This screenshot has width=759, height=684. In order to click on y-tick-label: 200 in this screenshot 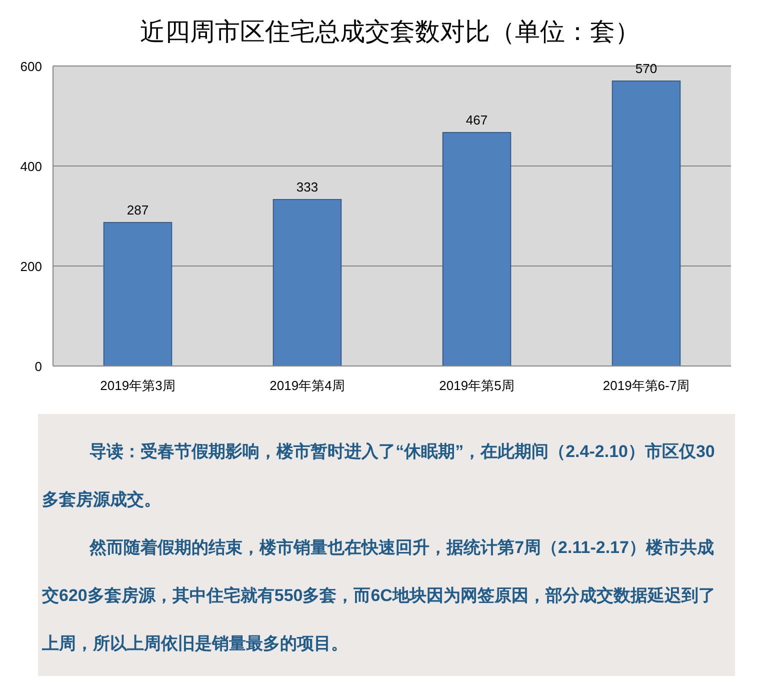, I will do `click(31, 266)`.